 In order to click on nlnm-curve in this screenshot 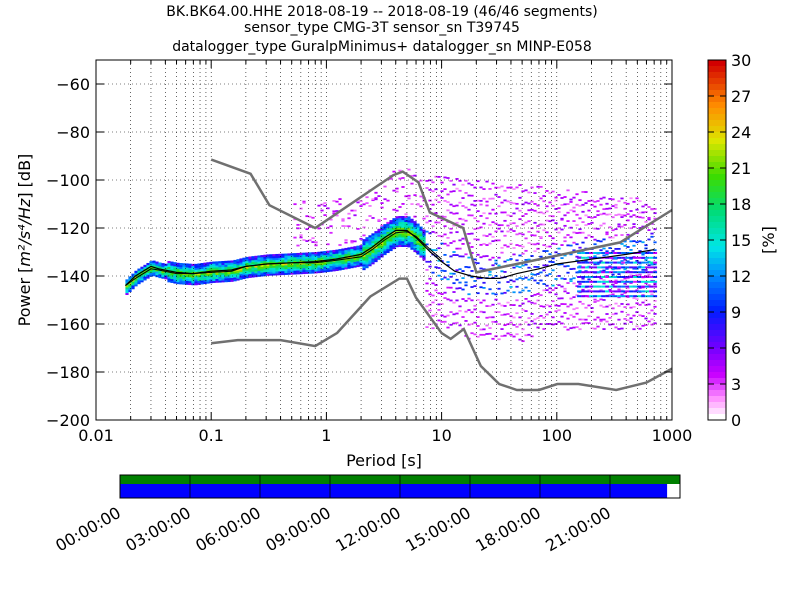, I will do `click(442, 334)`.